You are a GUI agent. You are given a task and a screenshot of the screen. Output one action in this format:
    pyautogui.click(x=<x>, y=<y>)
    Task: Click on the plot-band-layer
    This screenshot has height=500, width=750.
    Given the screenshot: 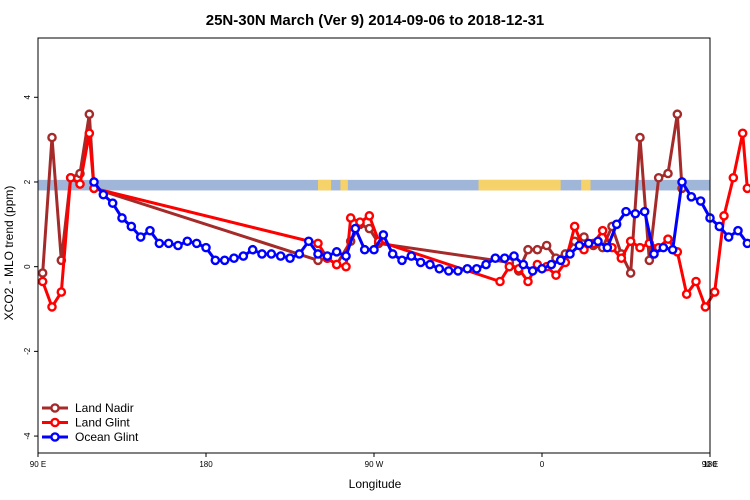 What is the action you would take?
    pyautogui.click(x=374, y=185)
    